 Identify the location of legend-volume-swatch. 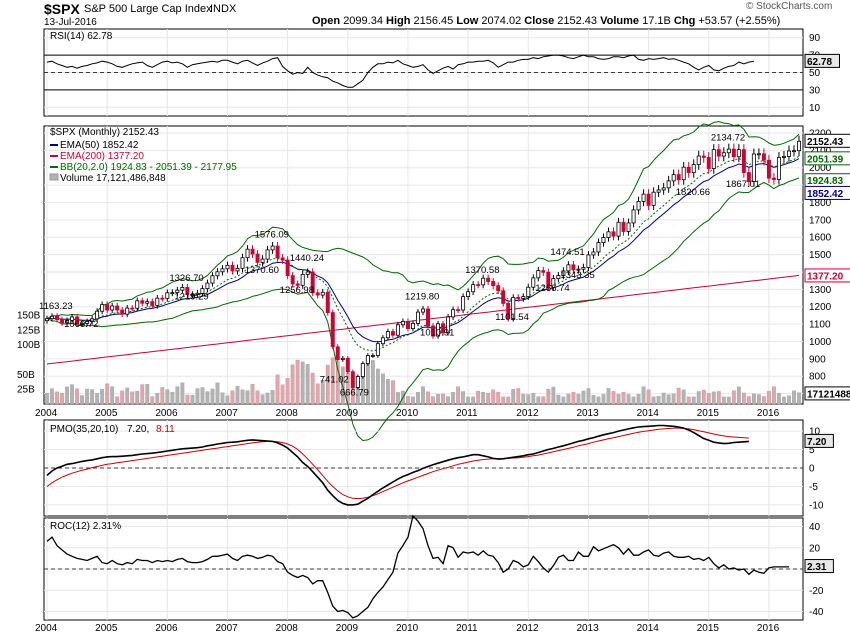
(54, 177).